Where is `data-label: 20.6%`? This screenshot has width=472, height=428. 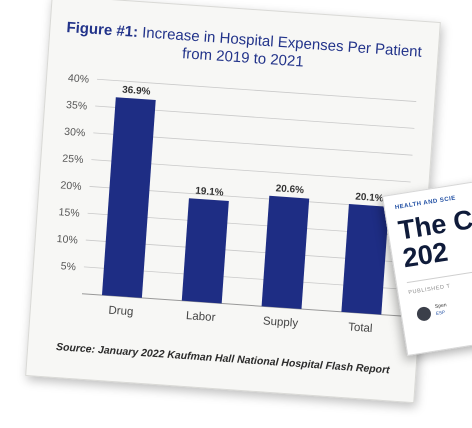 data-label: 20.6% is located at coordinates (289, 189).